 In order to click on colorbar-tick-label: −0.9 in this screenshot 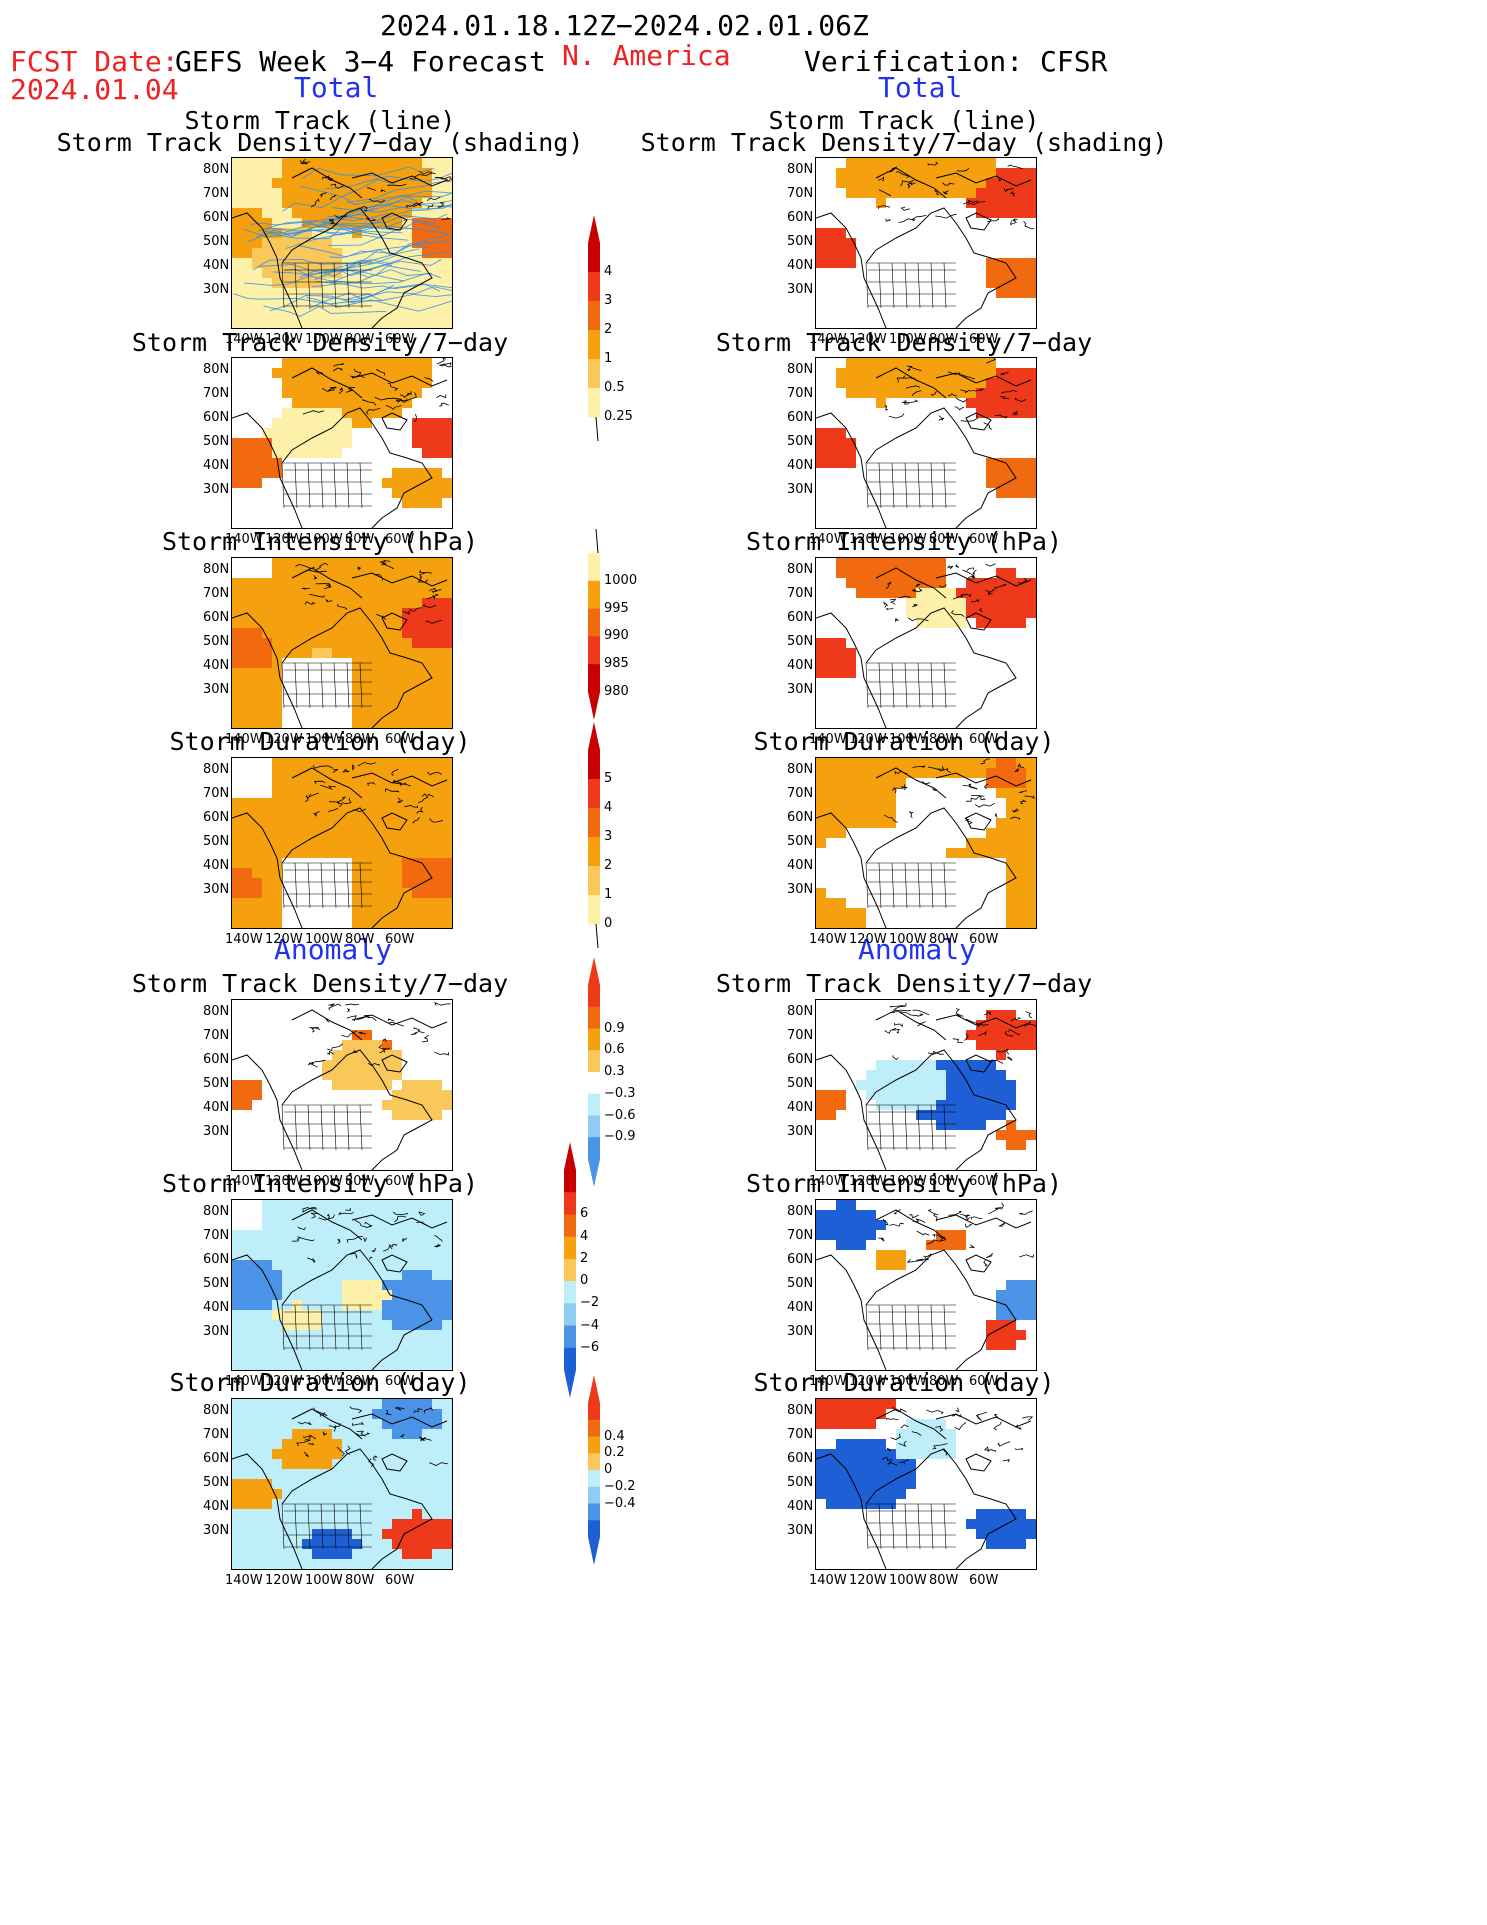, I will do `click(620, 1137)`.